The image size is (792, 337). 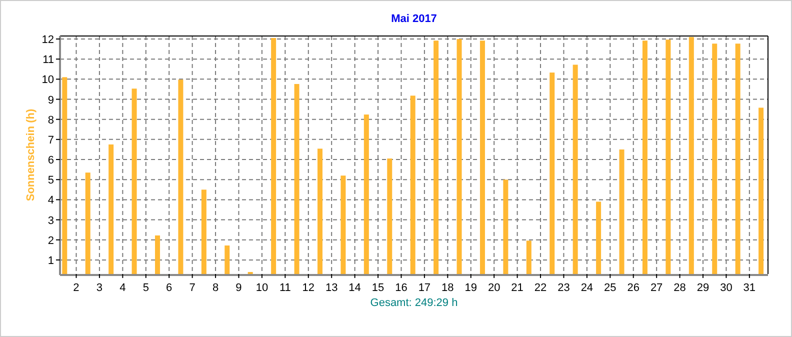 What do you see at coordinates (76, 288) in the screenshot?
I see `x-tick-label: 2` at bounding box center [76, 288].